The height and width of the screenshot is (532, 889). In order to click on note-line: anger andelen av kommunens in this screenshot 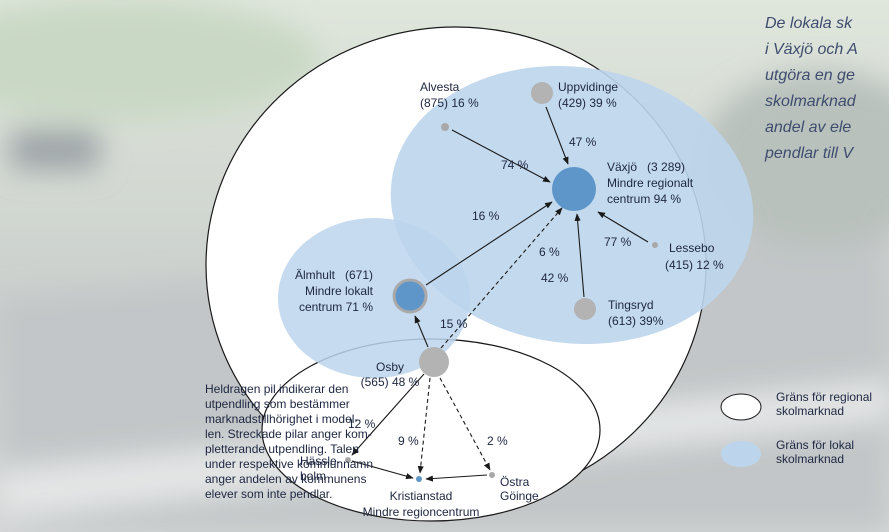, I will do `click(285, 479)`.